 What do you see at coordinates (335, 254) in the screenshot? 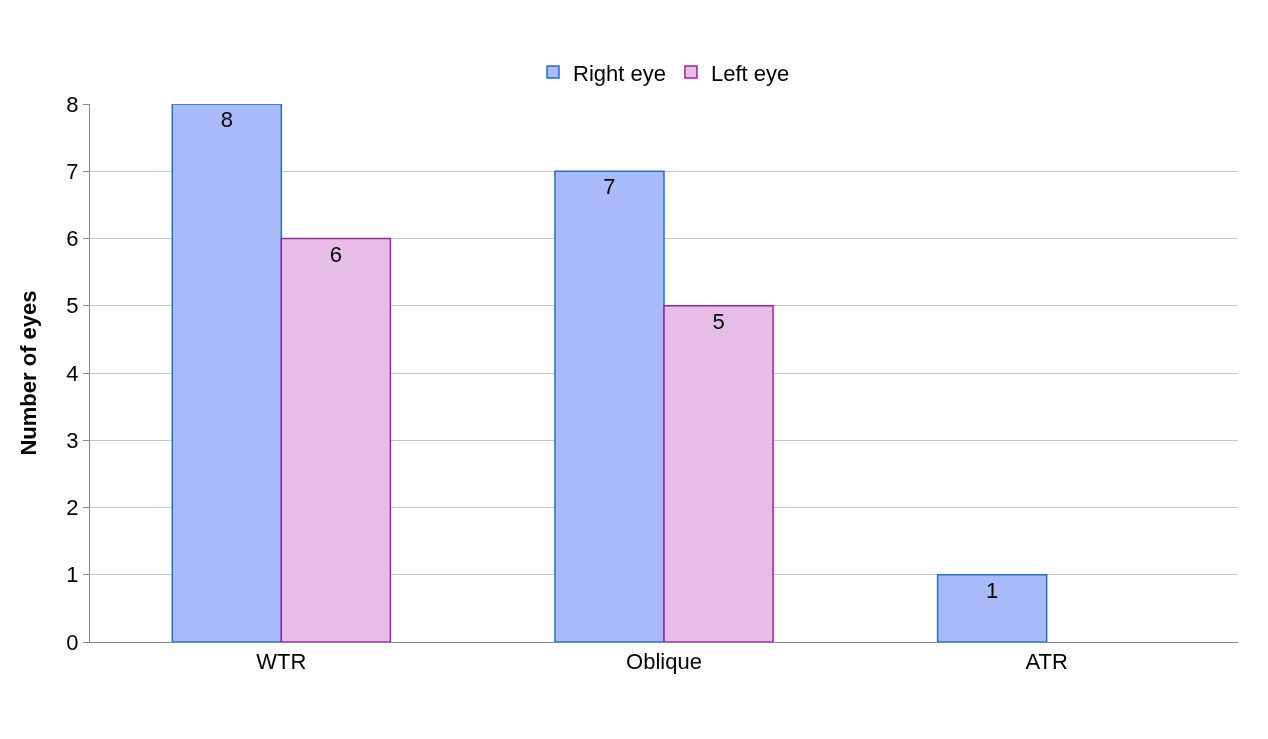
I see `data-label: 6` at bounding box center [335, 254].